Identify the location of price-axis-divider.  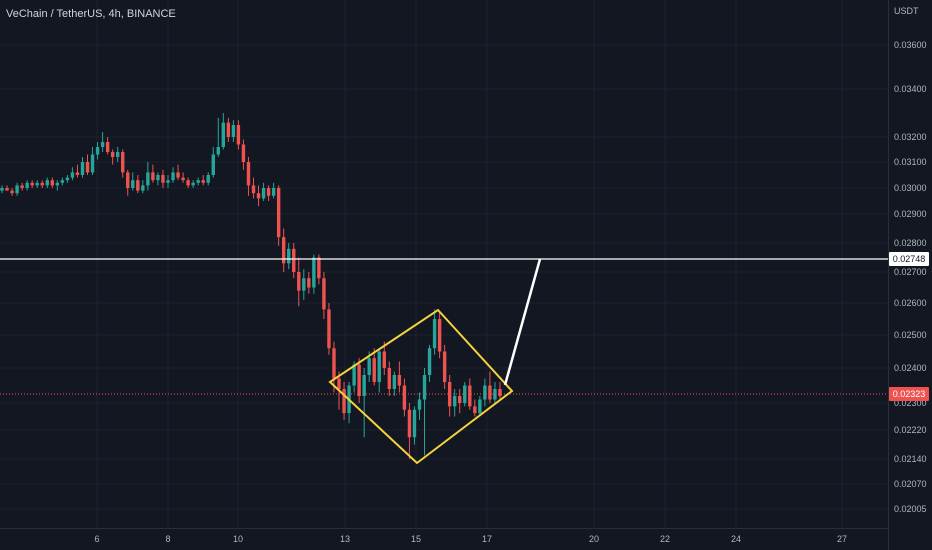
(888, 275).